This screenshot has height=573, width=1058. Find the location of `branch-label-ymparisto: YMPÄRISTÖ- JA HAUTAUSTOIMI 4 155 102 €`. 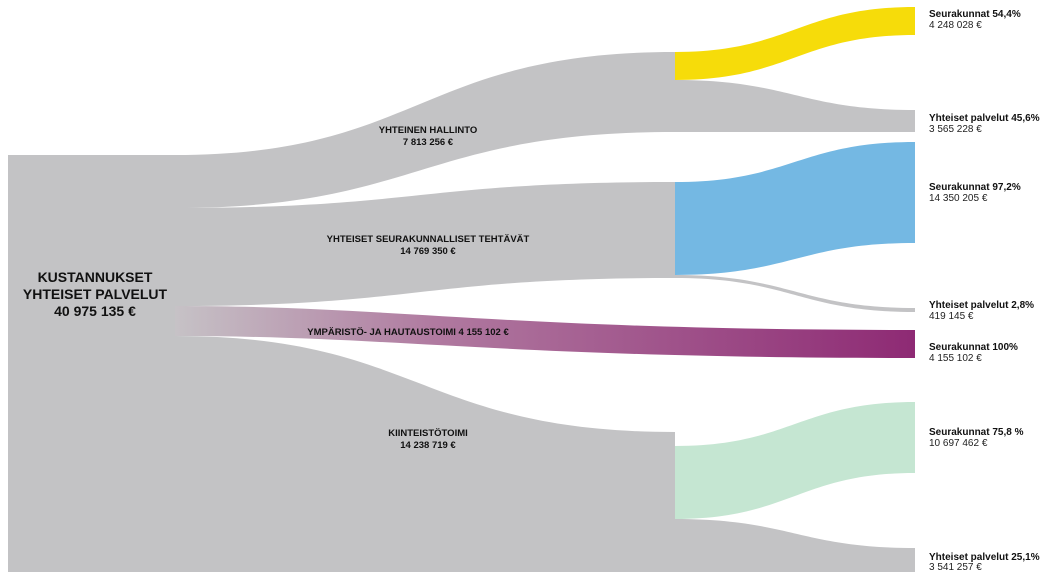

branch-label-ymparisto: YMPÄRISTÖ- JA HAUTAUSTOIMI 4 155 102 € is located at coordinates (408, 332).